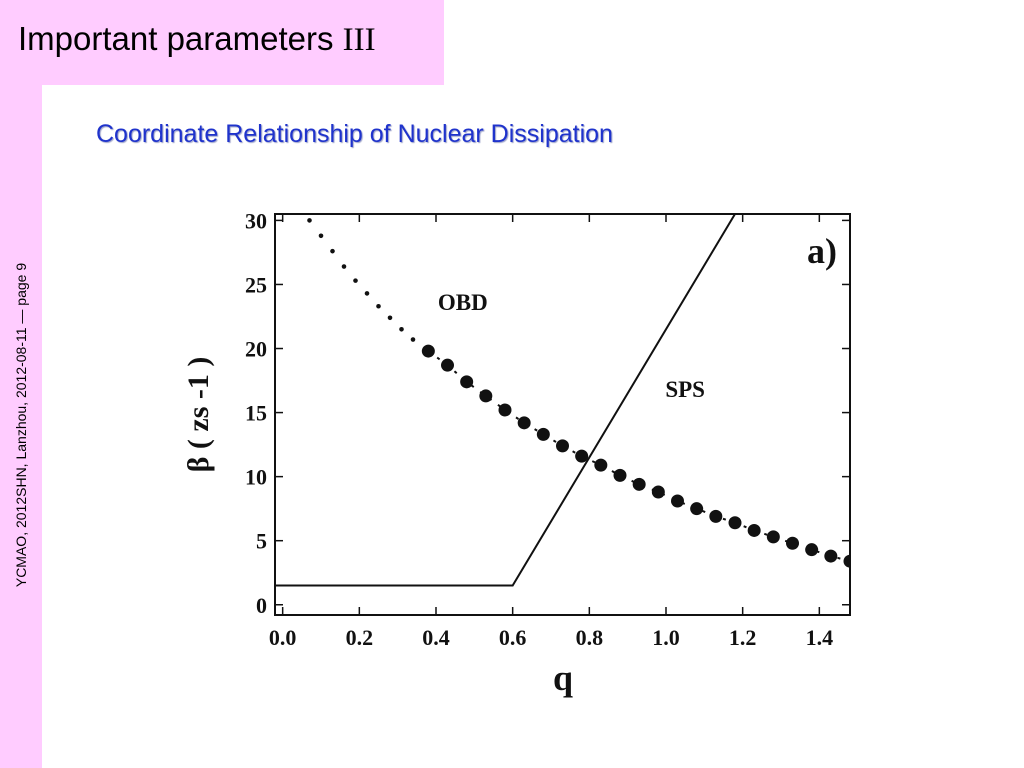 The height and width of the screenshot is (768, 1024). Describe the element at coordinates (463, 302) in the screenshot. I see `curve-annotation-obd: OBD` at that location.